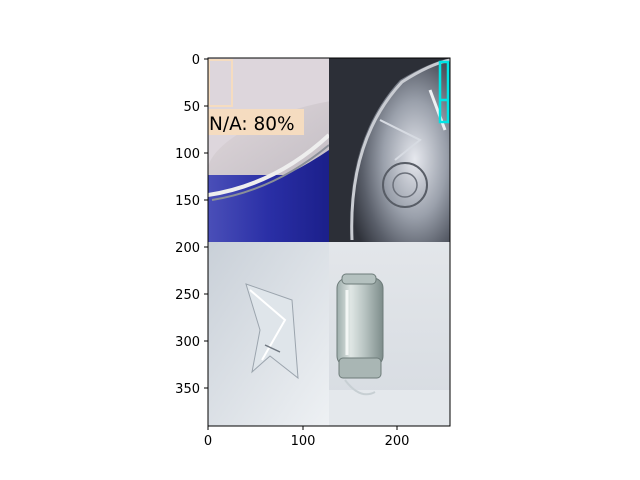 The height and width of the screenshot is (480, 640). I want to click on detection-label-bg, so click(256, 122).